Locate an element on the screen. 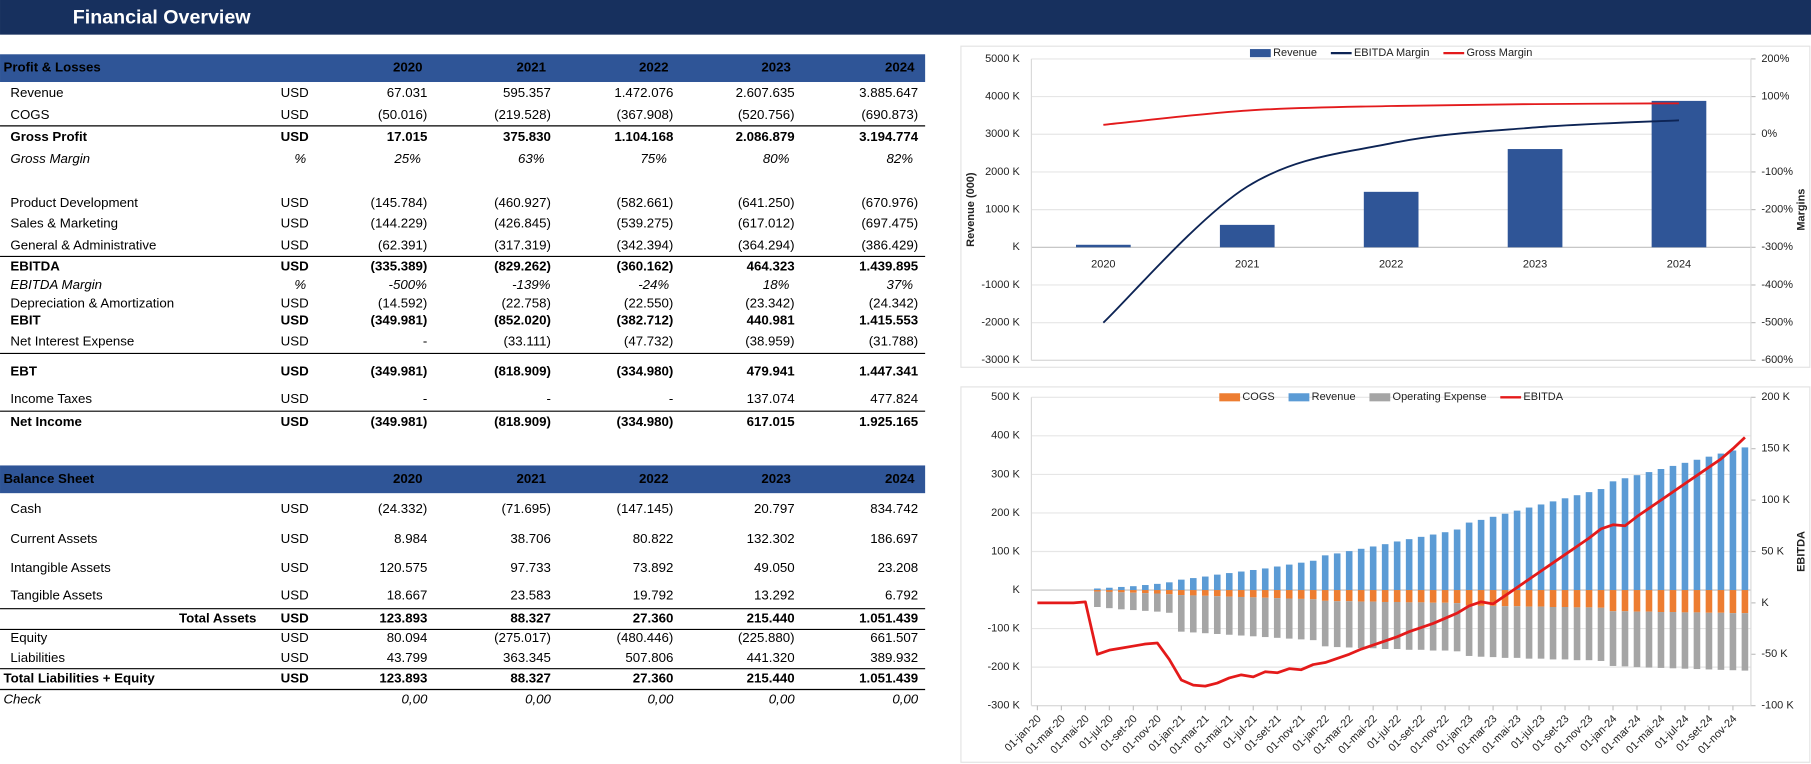 The image size is (1811, 764). title-bar is located at coordinates (905, 17).